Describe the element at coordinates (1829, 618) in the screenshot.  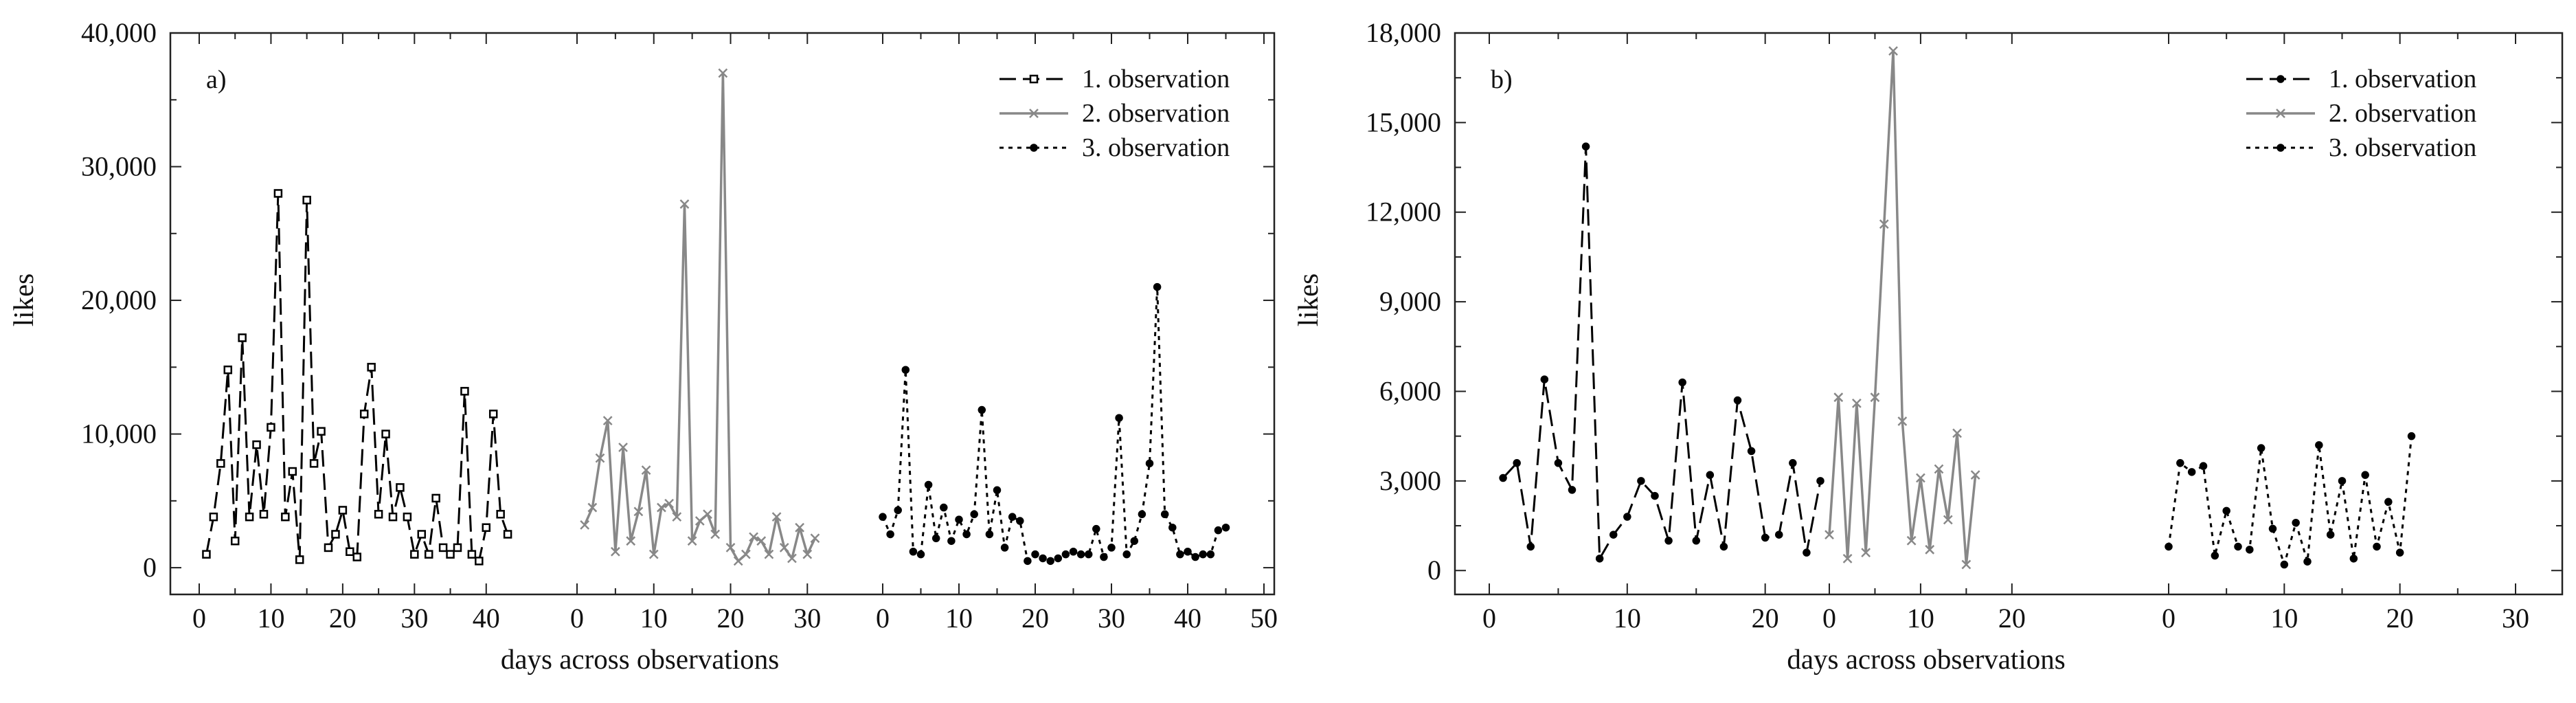
I see `x-tick-label-b: 0` at that location.